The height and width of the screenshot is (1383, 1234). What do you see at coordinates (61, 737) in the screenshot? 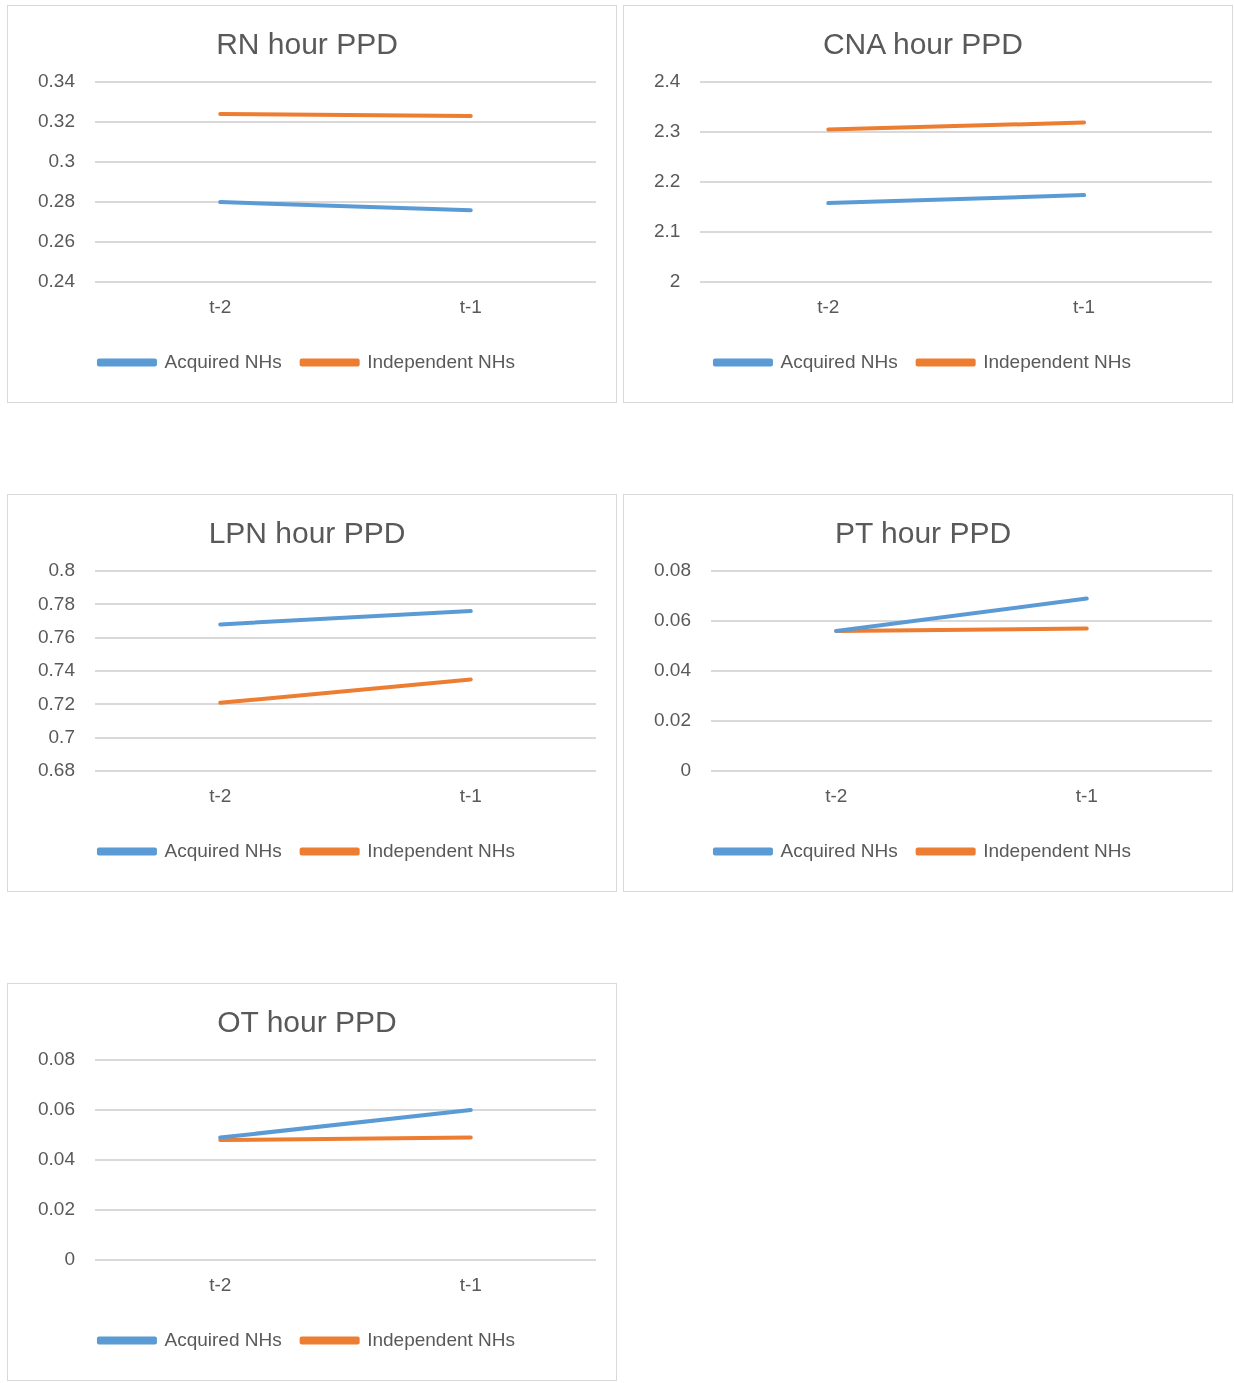
I see `y-tick-label: 0.7` at bounding box center [61, 737].